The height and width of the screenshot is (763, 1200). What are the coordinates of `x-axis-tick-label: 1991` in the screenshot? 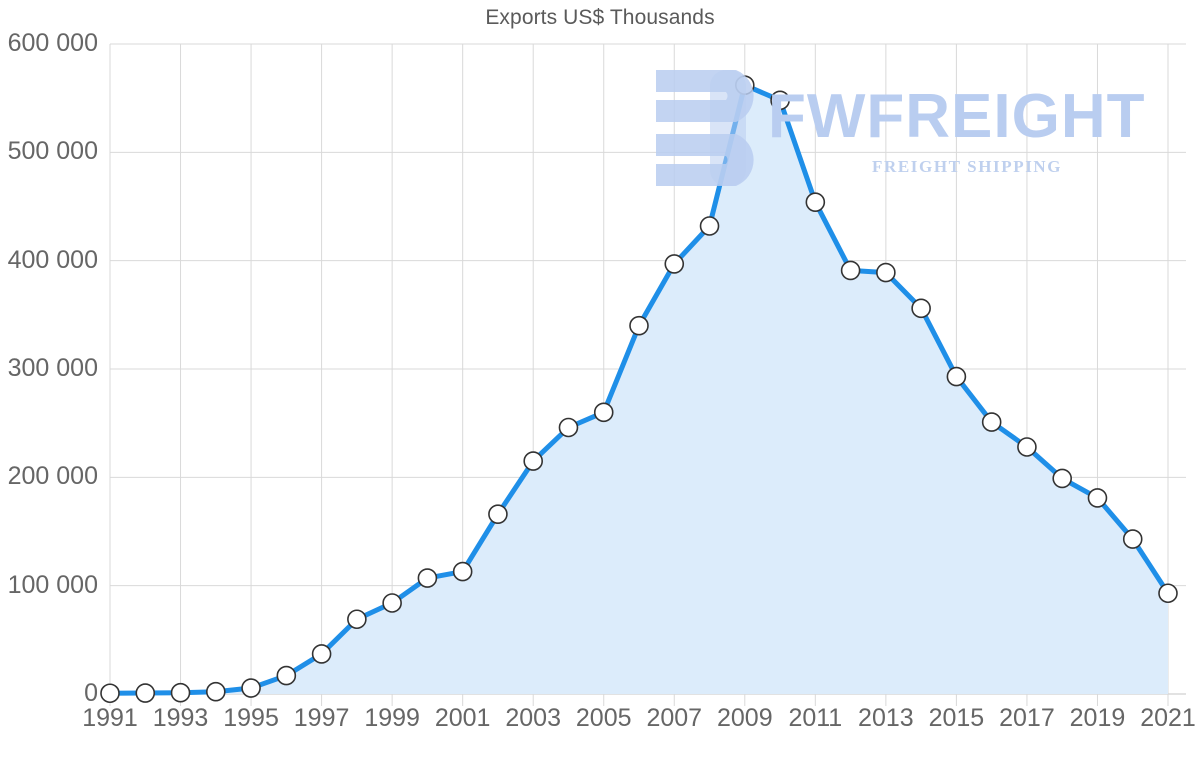 It's located at (110, 718).